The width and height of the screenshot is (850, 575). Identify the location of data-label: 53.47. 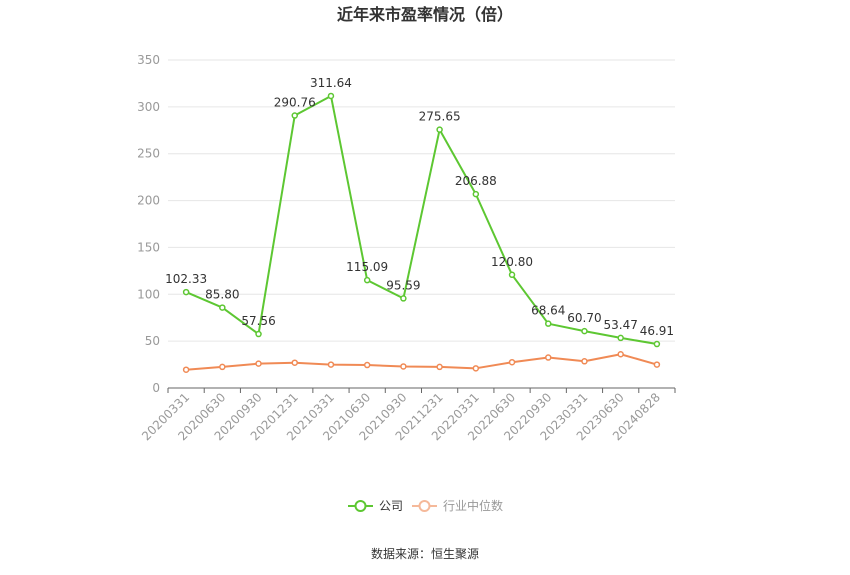
(620, 325).